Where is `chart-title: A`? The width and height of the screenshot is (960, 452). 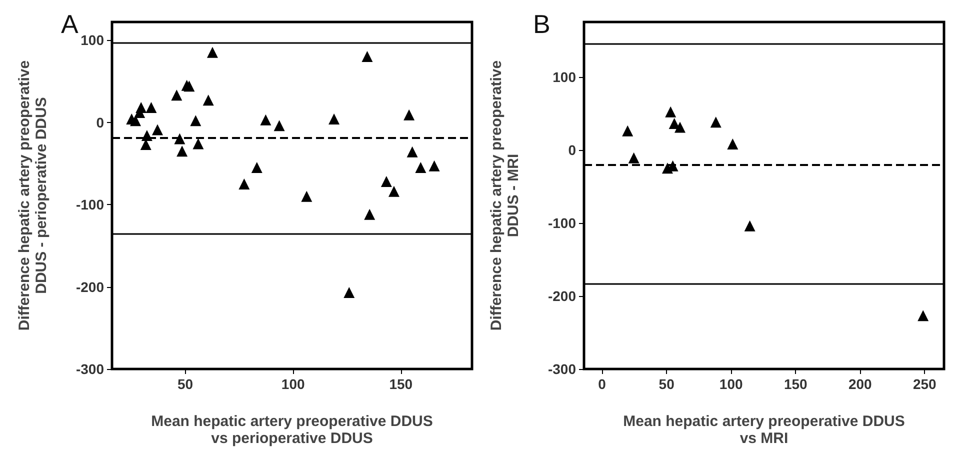
chart-title: A is located at coordinates (70, 24).